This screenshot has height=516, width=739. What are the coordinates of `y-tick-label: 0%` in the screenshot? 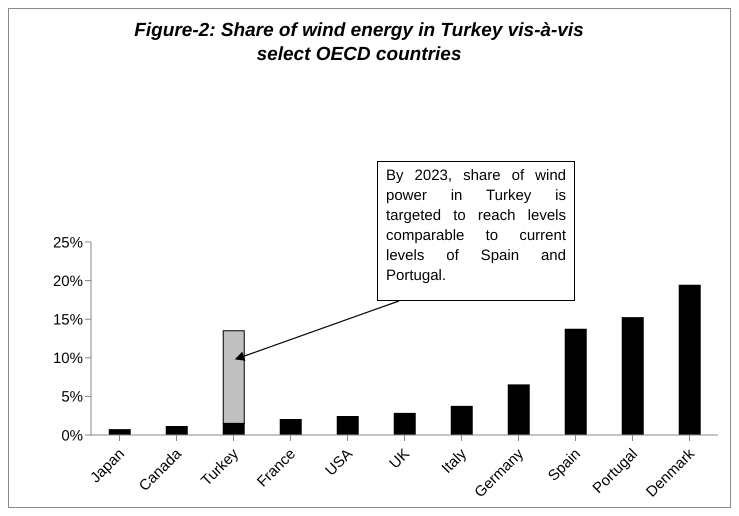 It's located at (72, 435).